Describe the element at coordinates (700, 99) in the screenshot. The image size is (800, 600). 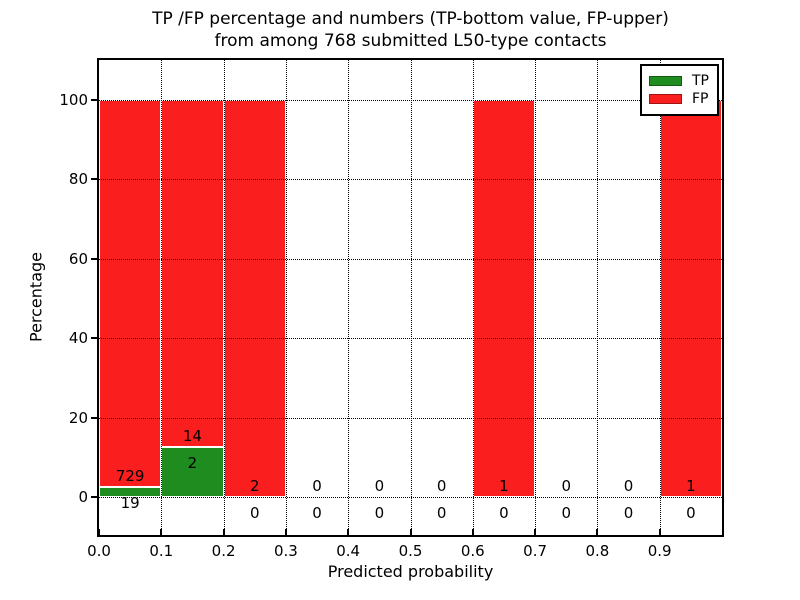
I see `legend-label-fp: FP` at that location.